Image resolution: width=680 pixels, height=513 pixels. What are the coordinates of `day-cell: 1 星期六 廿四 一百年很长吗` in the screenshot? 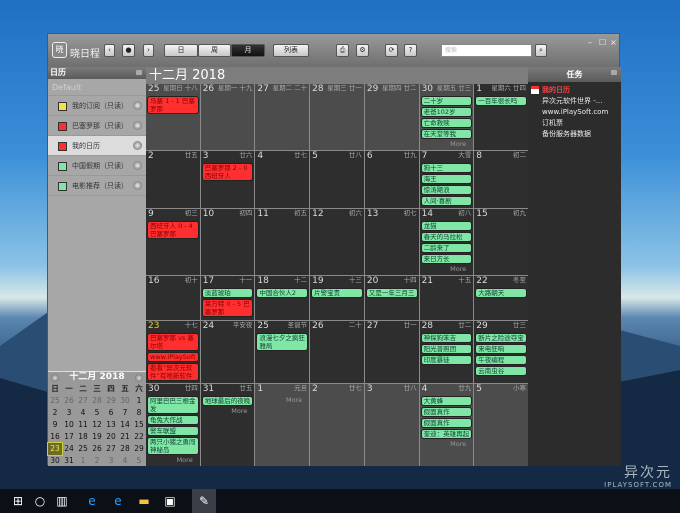 It's located at (501, 117).